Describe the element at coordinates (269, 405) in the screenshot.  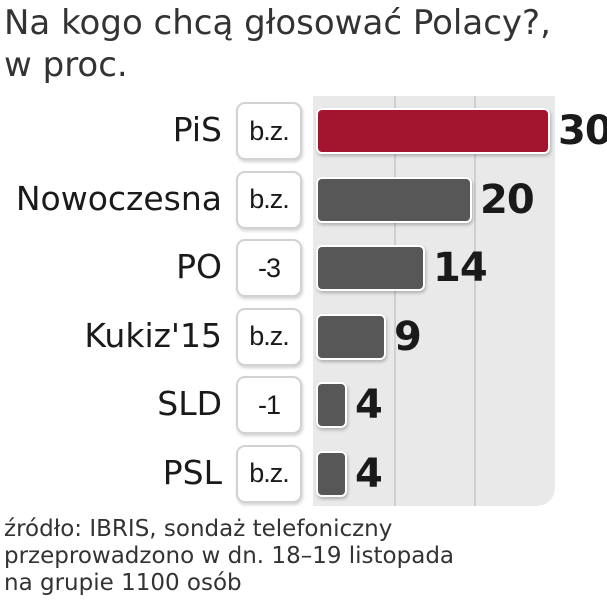
I see `change-badge: -1` at that location.